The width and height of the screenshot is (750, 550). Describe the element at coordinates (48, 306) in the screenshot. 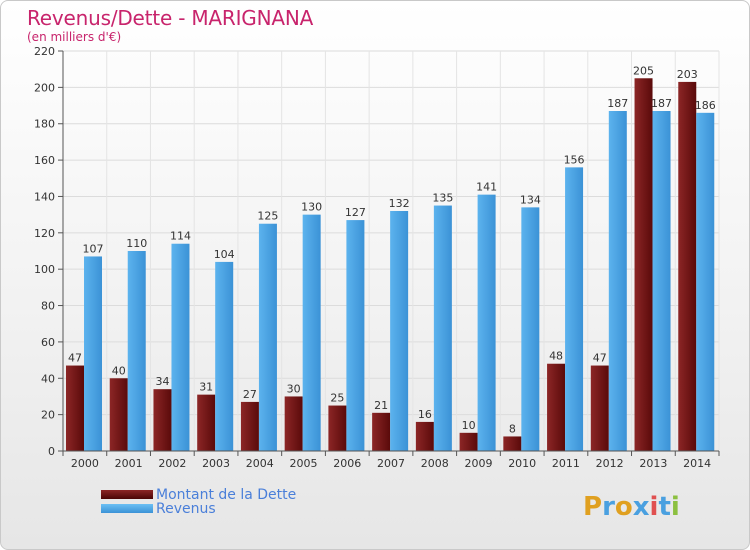

I see `y-tick-label: 80` at that location.